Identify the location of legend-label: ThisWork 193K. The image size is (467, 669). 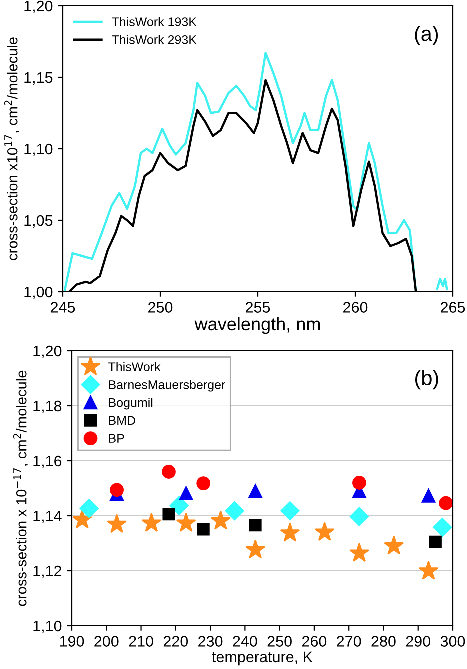
(154, 21).